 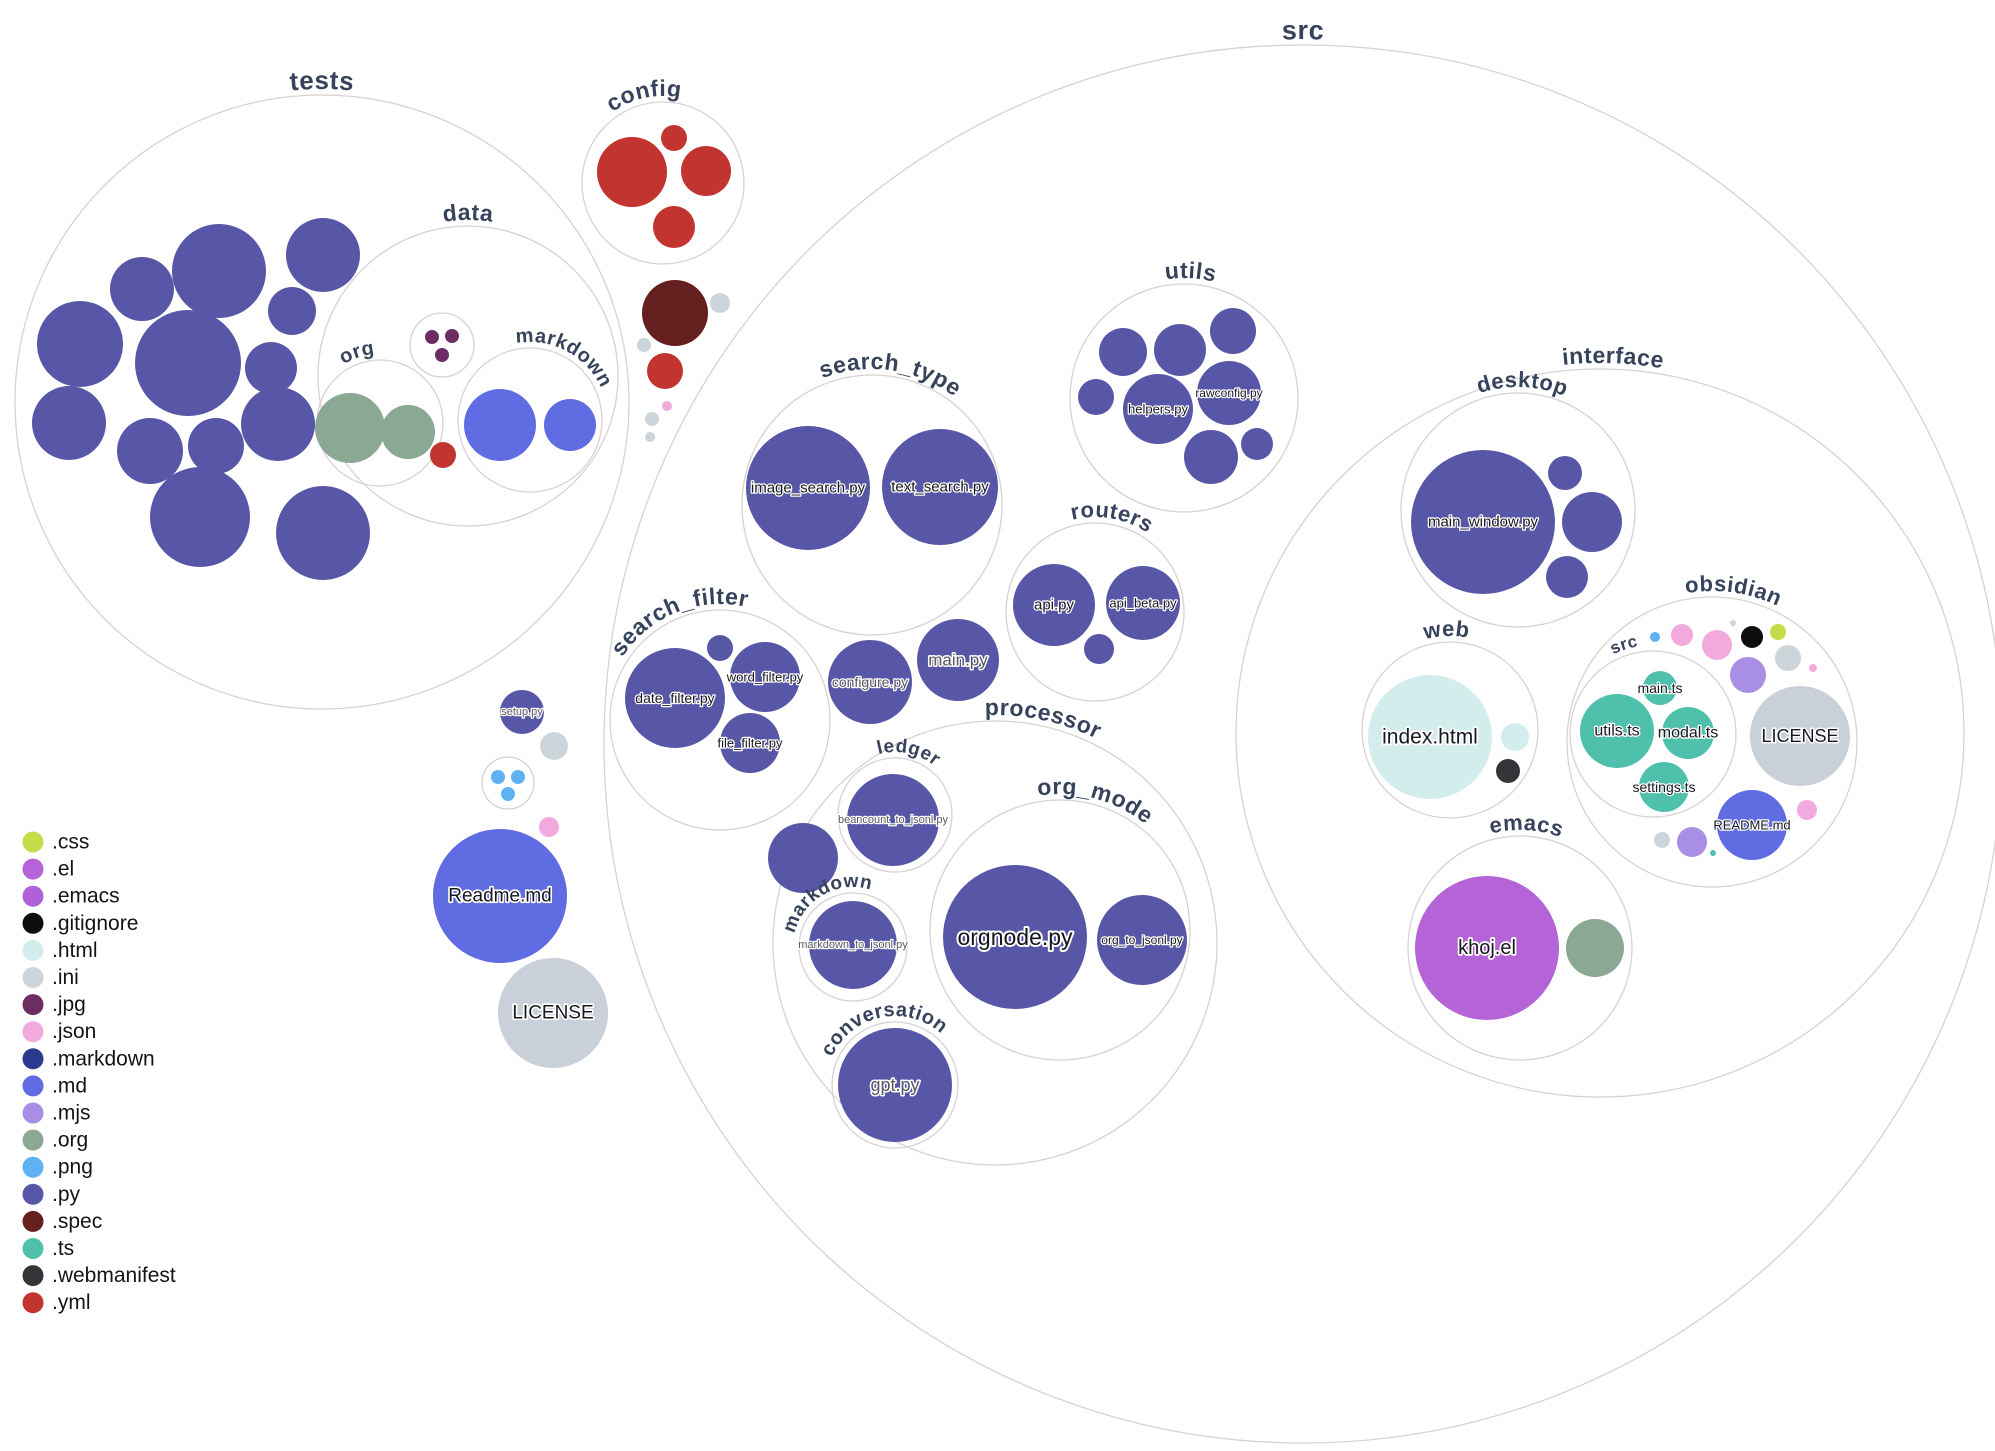 What do you see at coordinates (1688, 733) in the screenshot?
I see `file-label-modal-ts: modal.ts` at bounding box center [1688, 733].